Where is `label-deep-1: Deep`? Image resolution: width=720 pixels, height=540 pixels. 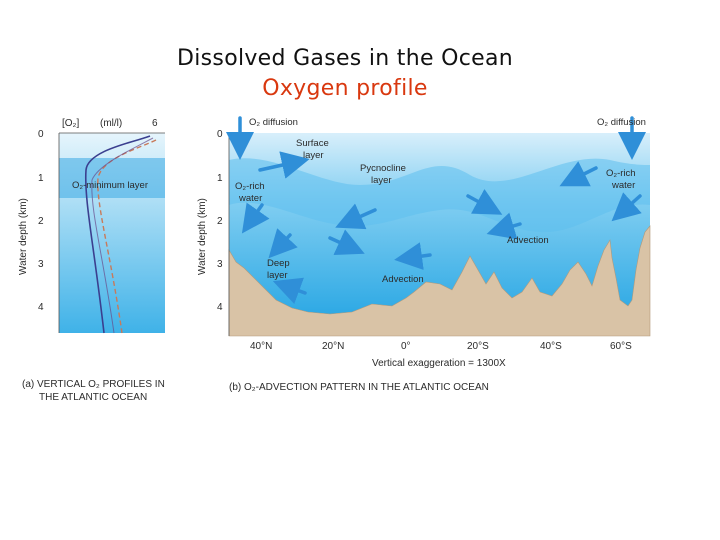 label-deep-1: Deep is located at coordinates (278, 263).